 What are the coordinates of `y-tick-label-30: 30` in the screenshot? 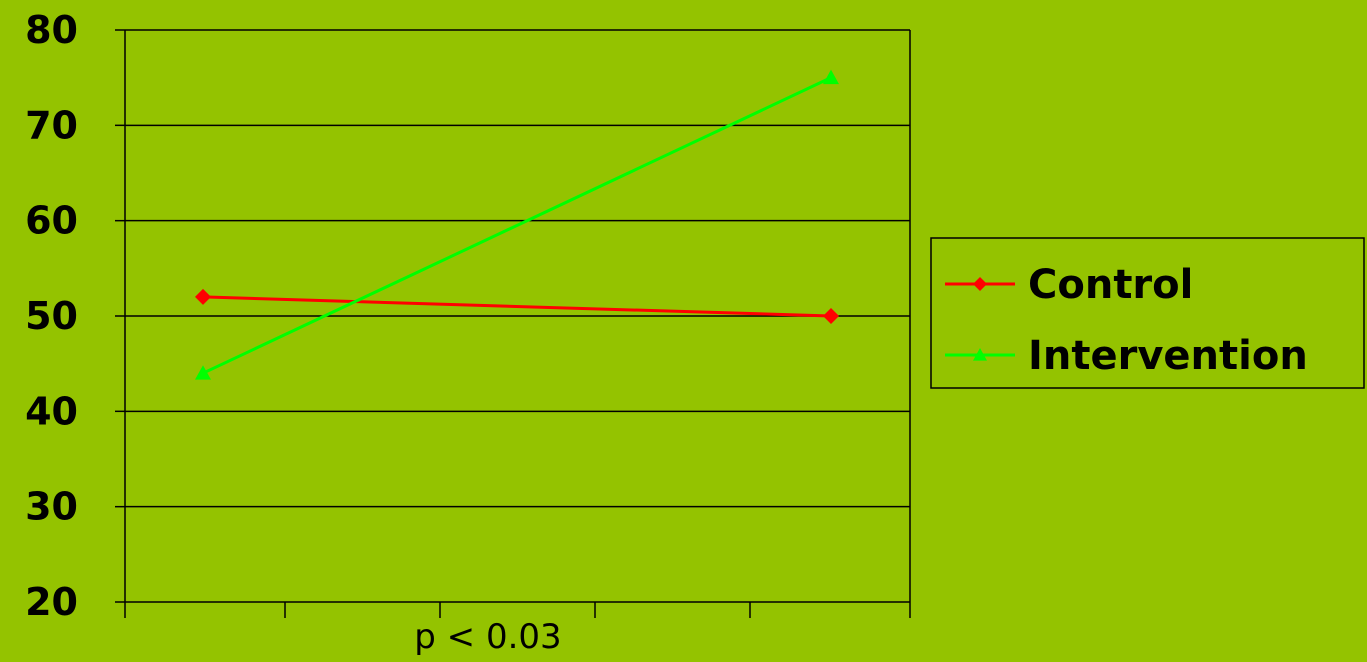 It's located at (51, 507).